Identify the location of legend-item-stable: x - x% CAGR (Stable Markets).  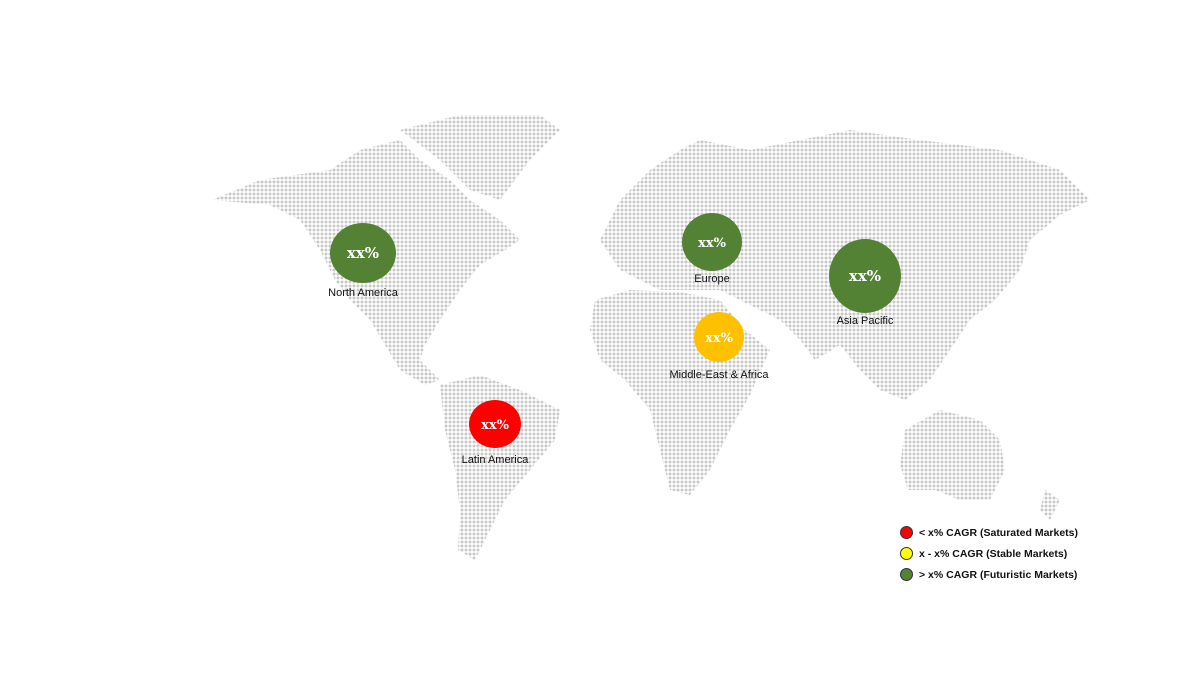
(989, 553).